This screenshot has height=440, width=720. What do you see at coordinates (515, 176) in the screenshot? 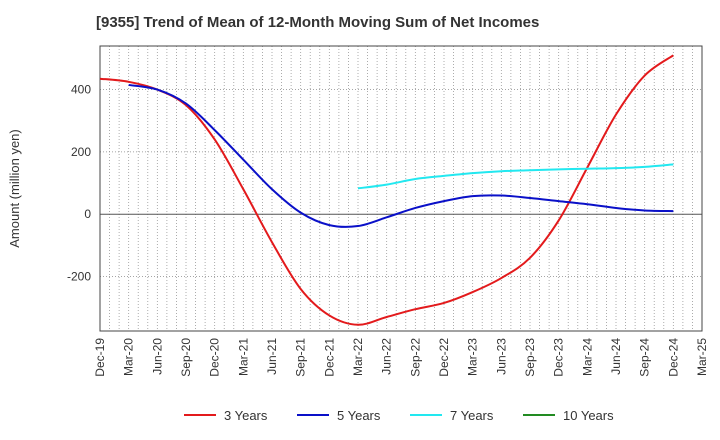
I see `series-line-7-years` at bounding box center [515, 176].